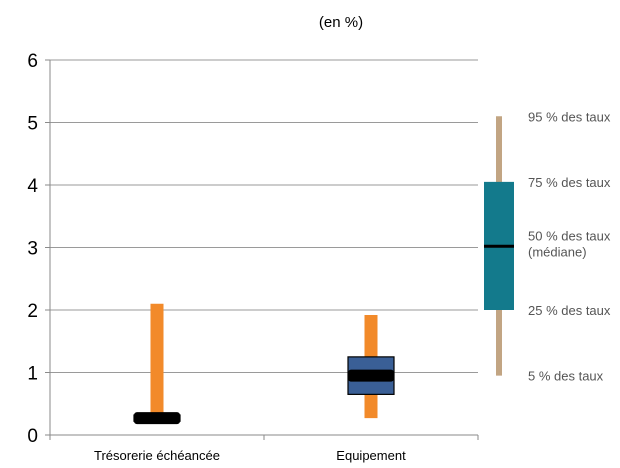  Describe the element at coordinates (32, 186) in the screenshot. I see `y-tick-label: 4` at that location.